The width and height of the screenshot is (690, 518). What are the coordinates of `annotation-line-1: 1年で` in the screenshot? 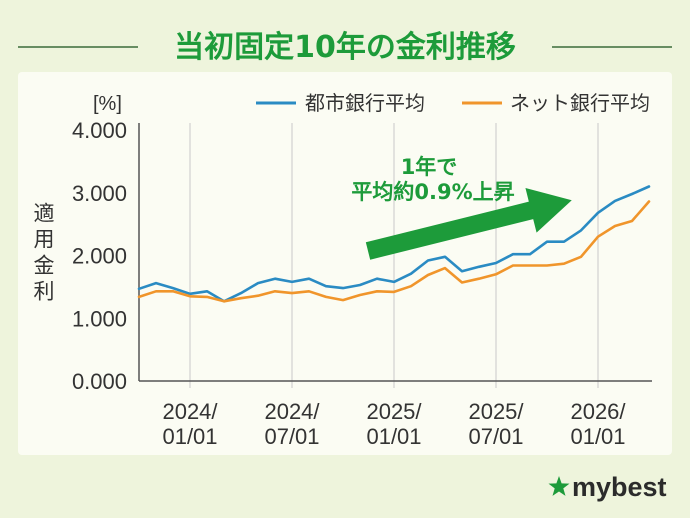 It's located at (429, 167).